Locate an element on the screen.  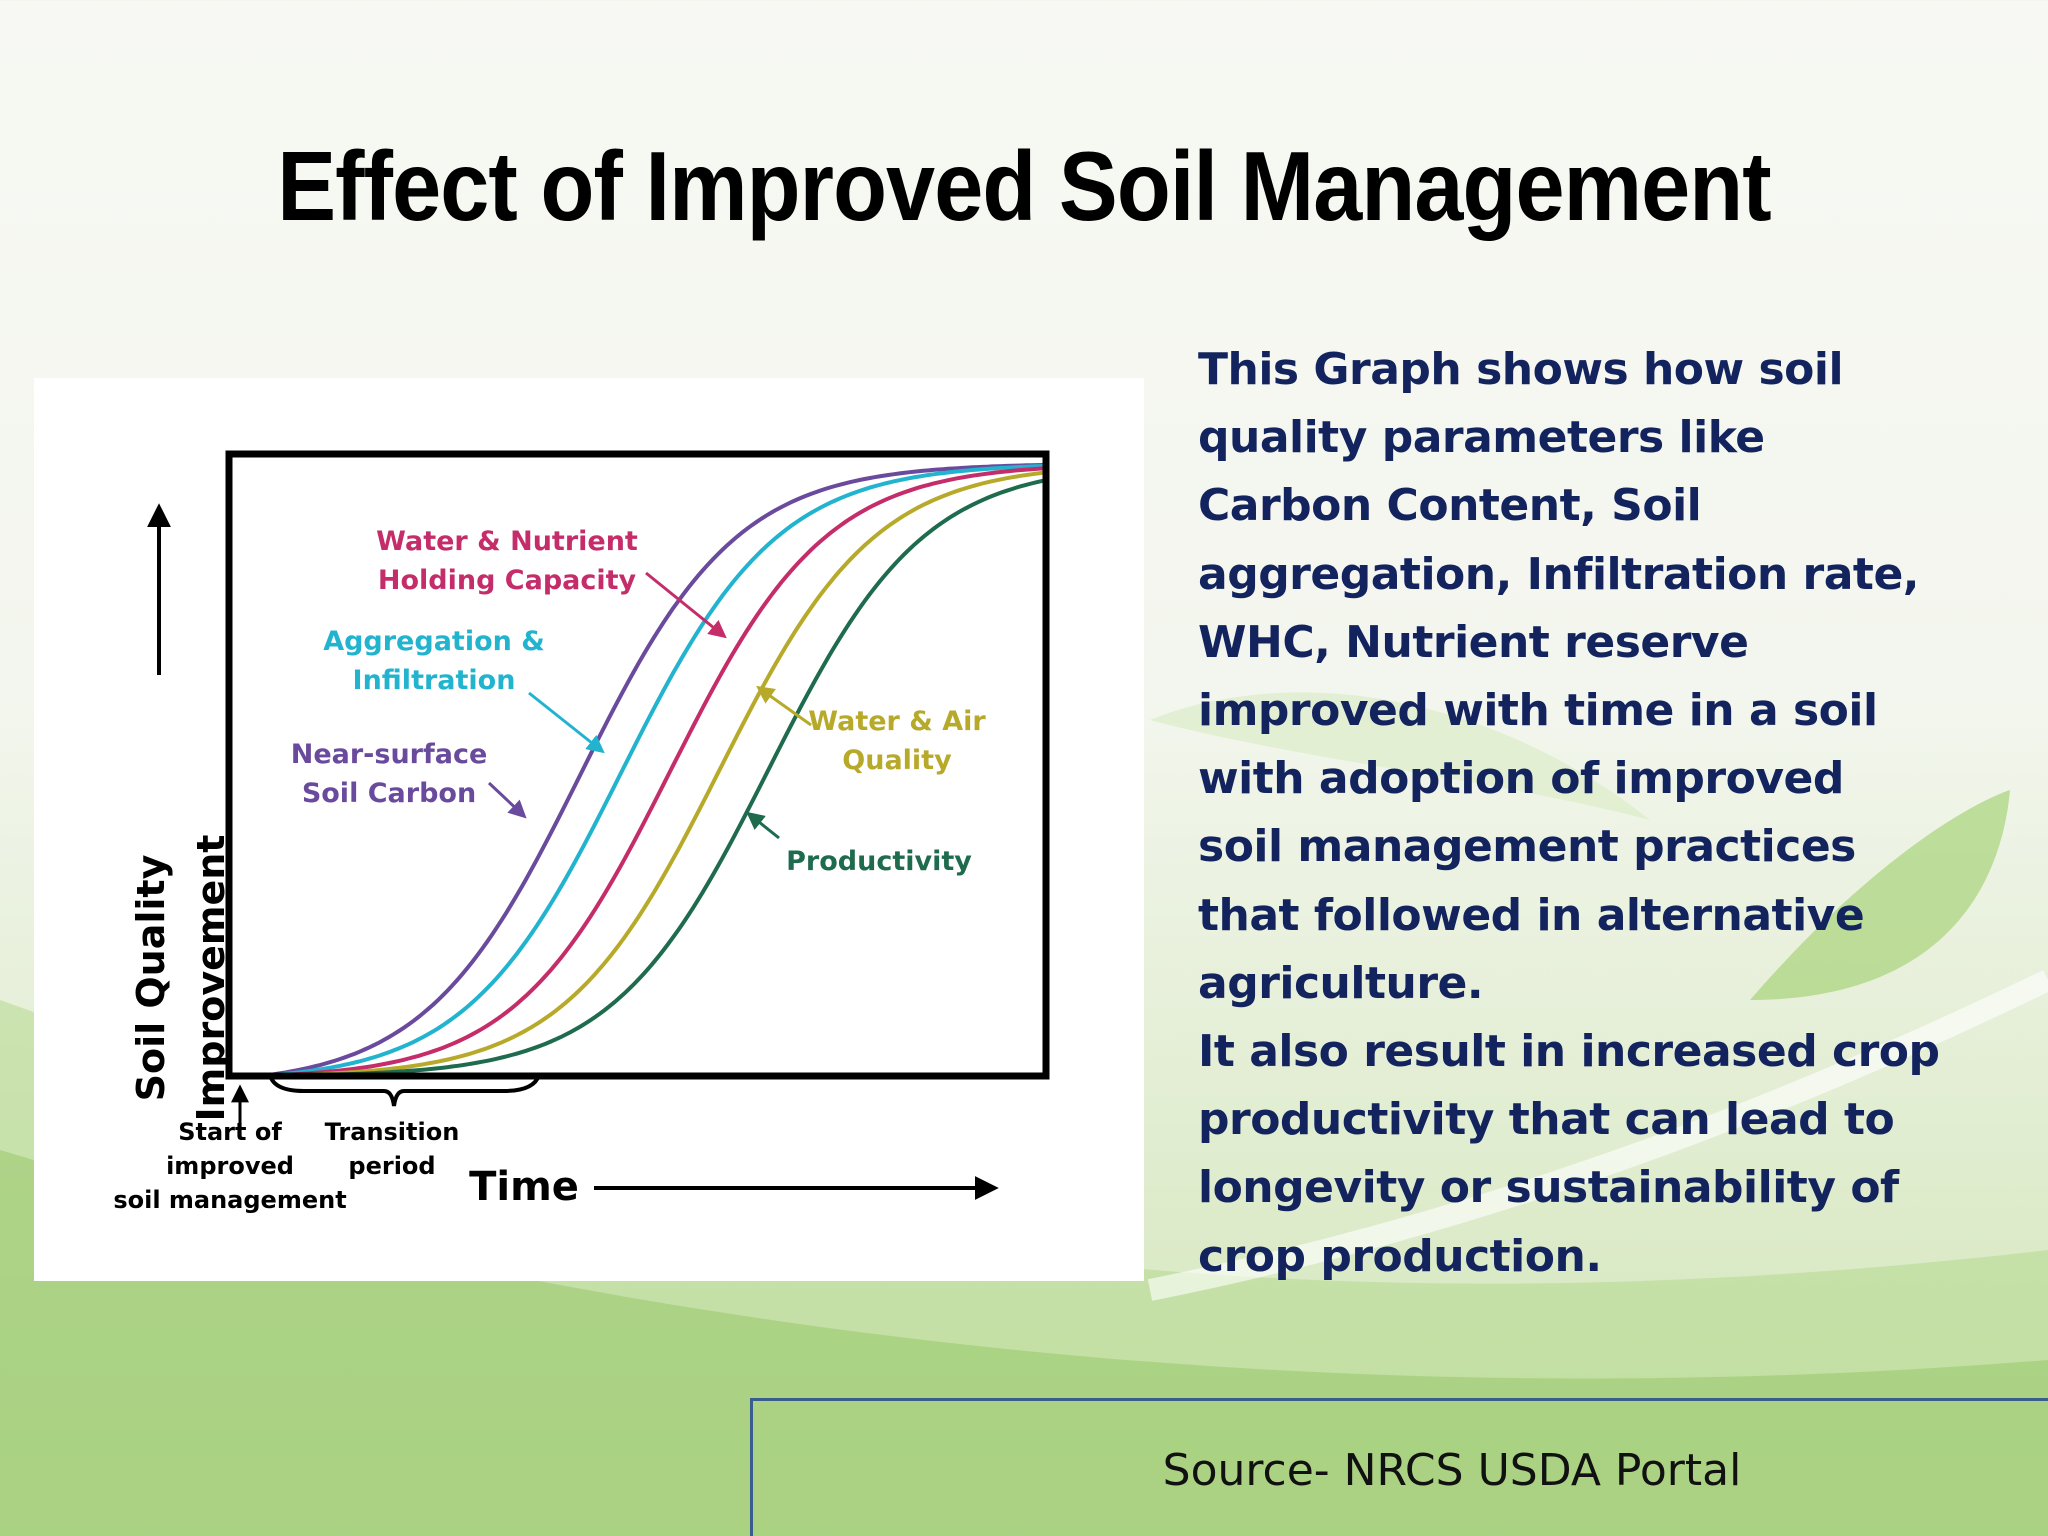
series-label-2: Water & Nutrient is located at coordinates (507, 541).